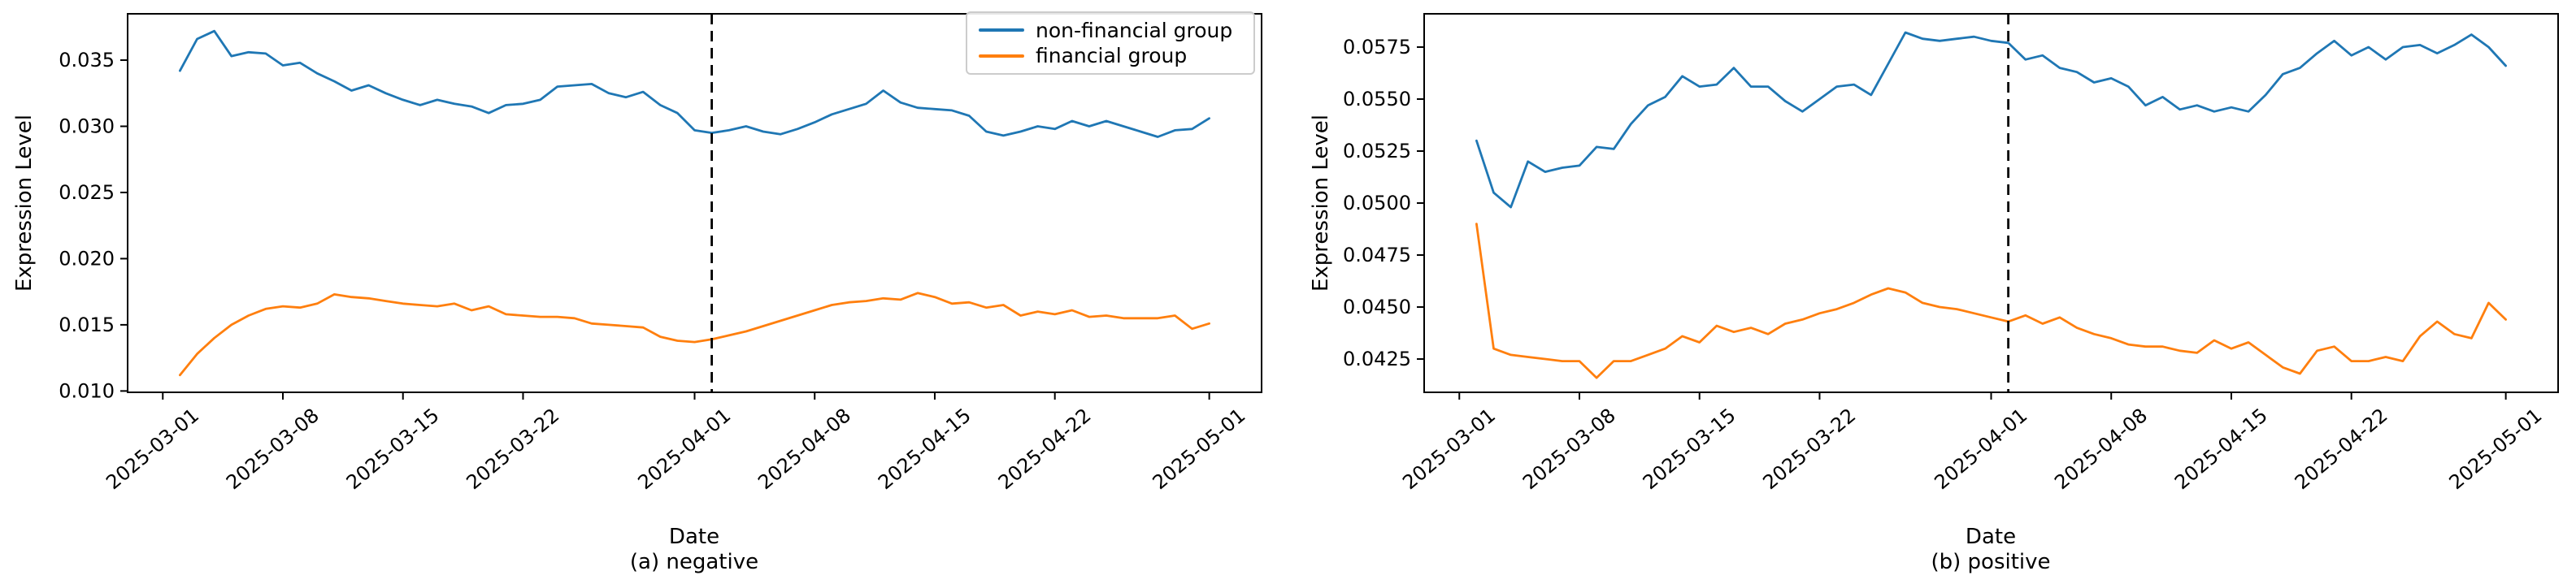 The height and width of the screenshot is (584, 2576). Describe the element at coordinates (1377, 151) in the screenshot. I see `y-tick-label: 0.0525` at that location.